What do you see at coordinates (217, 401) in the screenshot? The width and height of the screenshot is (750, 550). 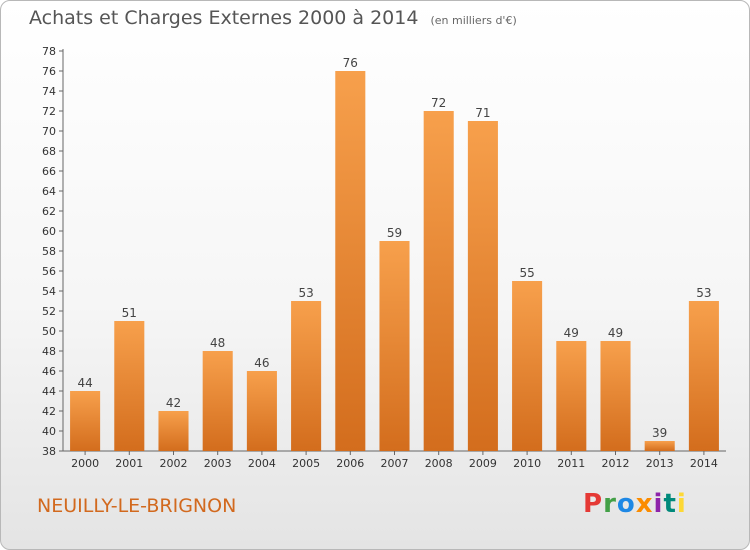 I see `bar-2003` at bounding box center [217, 401].